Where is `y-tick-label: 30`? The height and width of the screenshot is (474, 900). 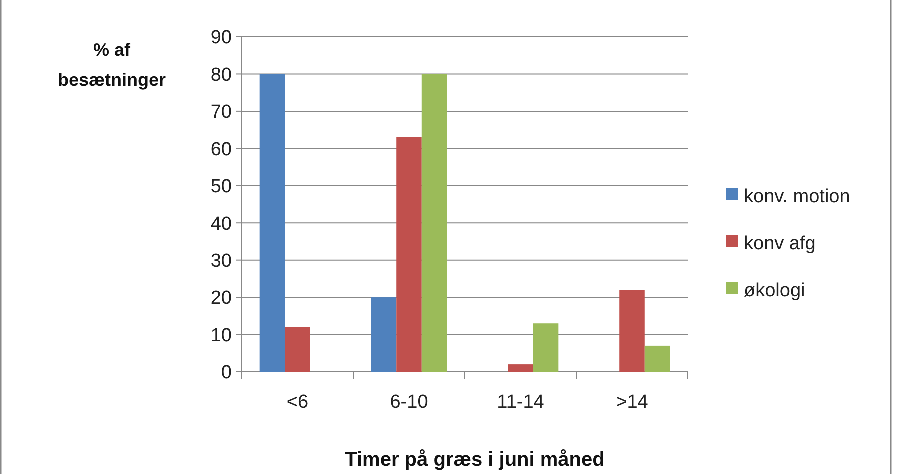
y-tick-label: 30 is located at coordinates (221, 261).